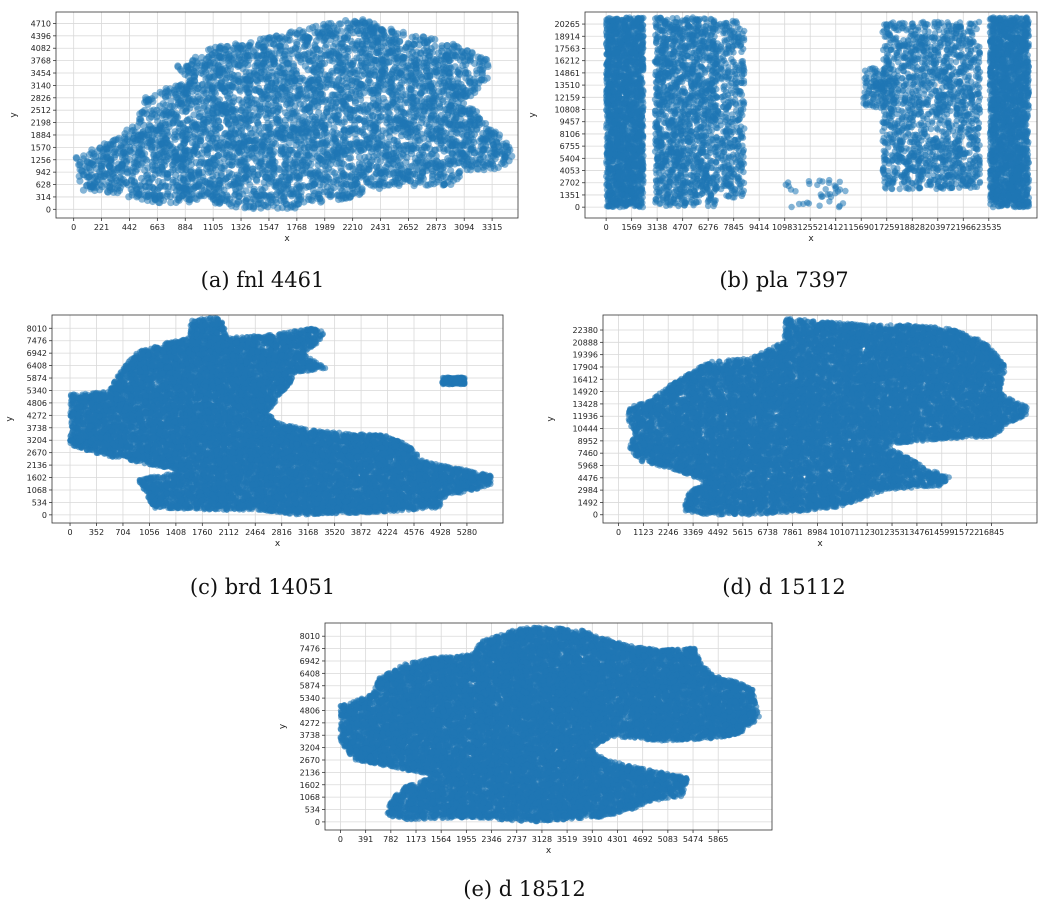 The image size is (1043, 911). What do you see at coordinates (14, 115) in the screenshot?
I see `y-axis-label: y` at bounding box center [14, 115].